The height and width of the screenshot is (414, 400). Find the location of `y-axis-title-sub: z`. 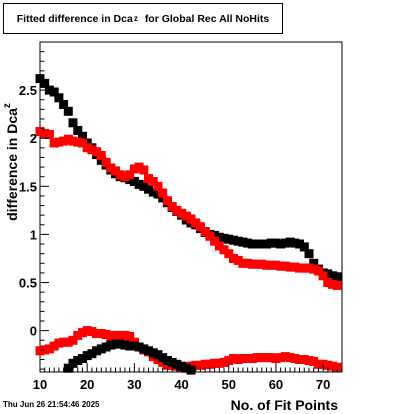

y-axis-title-sub: z is located at coordinates (7, 105).